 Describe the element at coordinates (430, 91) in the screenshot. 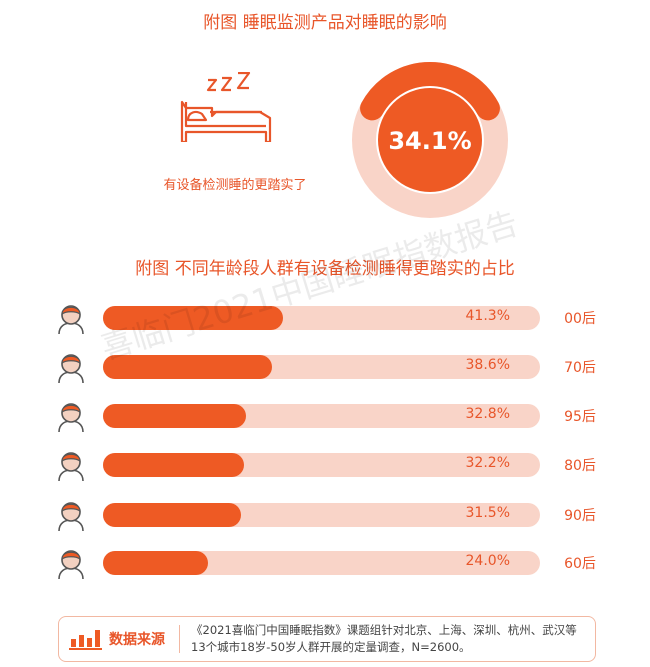

I see `donut-fill` at that location.